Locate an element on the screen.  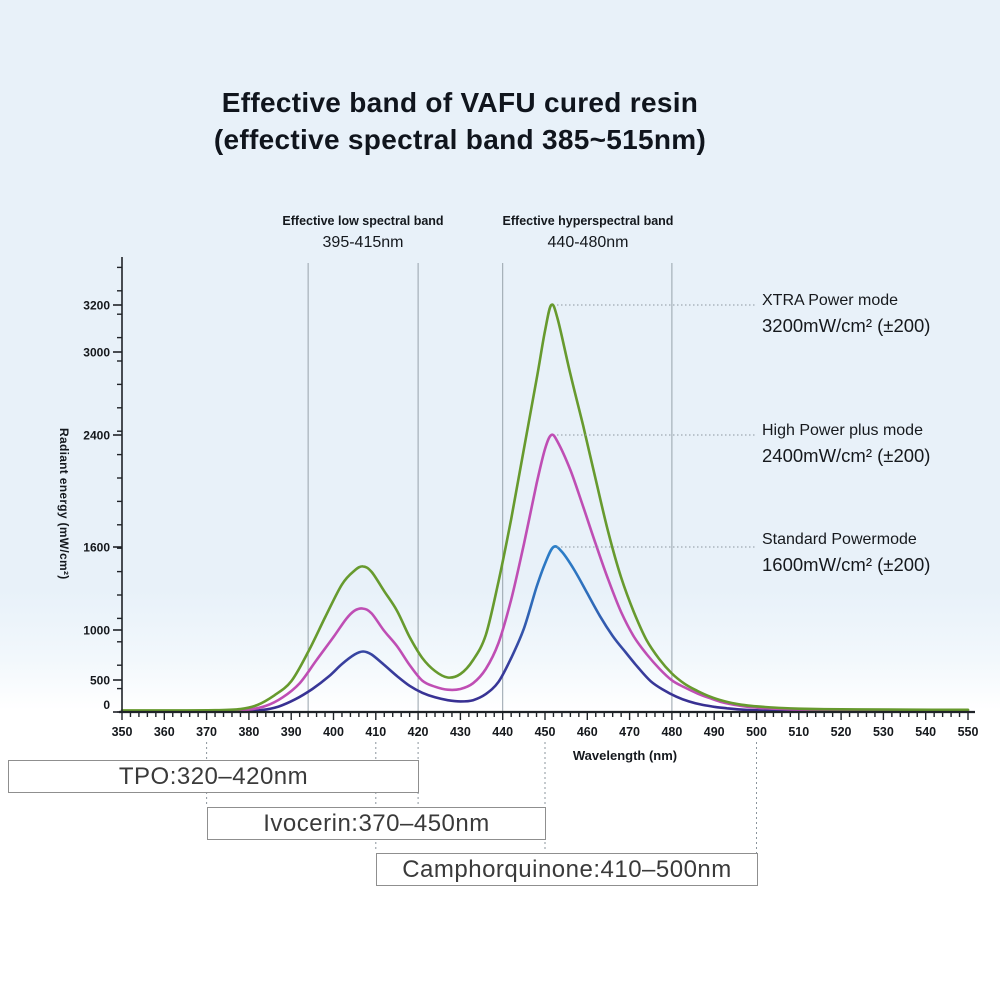
annotation-standard-power-mode: Standard Powermode 1600mW/cm² (±200) is located at coordinates (874, 553).